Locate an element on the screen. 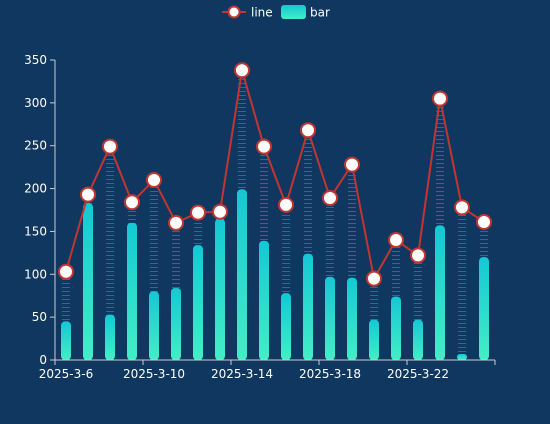 This screenshot has height=424, width=550. legend-bar-swatch is located at coordinates (293, 12).